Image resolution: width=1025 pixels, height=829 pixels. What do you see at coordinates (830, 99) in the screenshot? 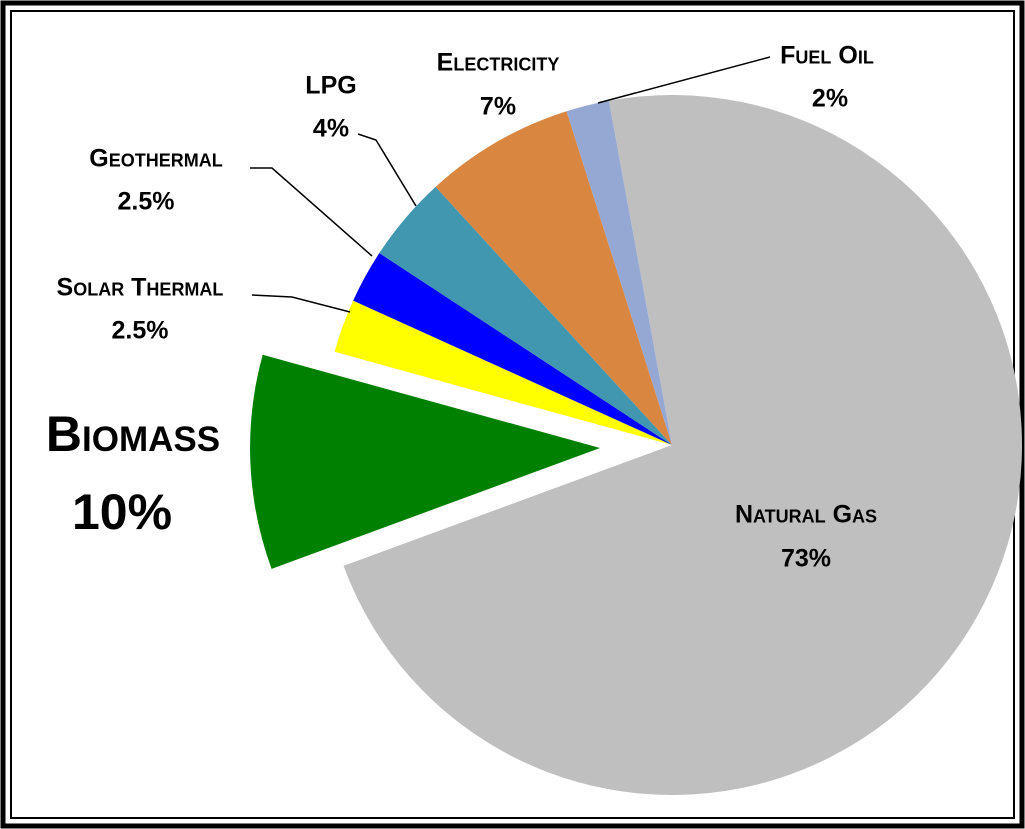
I see `value-label: 2%` at bounding box center [830, 99].